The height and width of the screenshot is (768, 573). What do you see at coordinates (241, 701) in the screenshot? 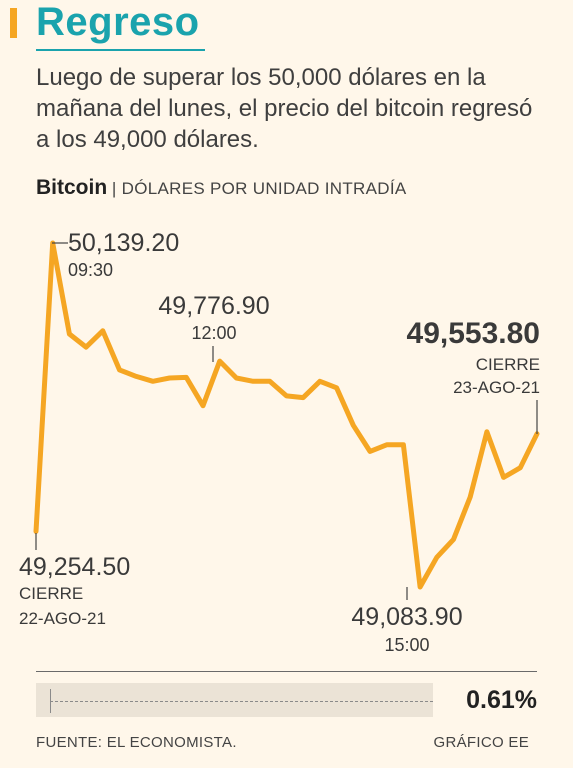
I see `change-dashed-line` at bounding box center [241, 701].